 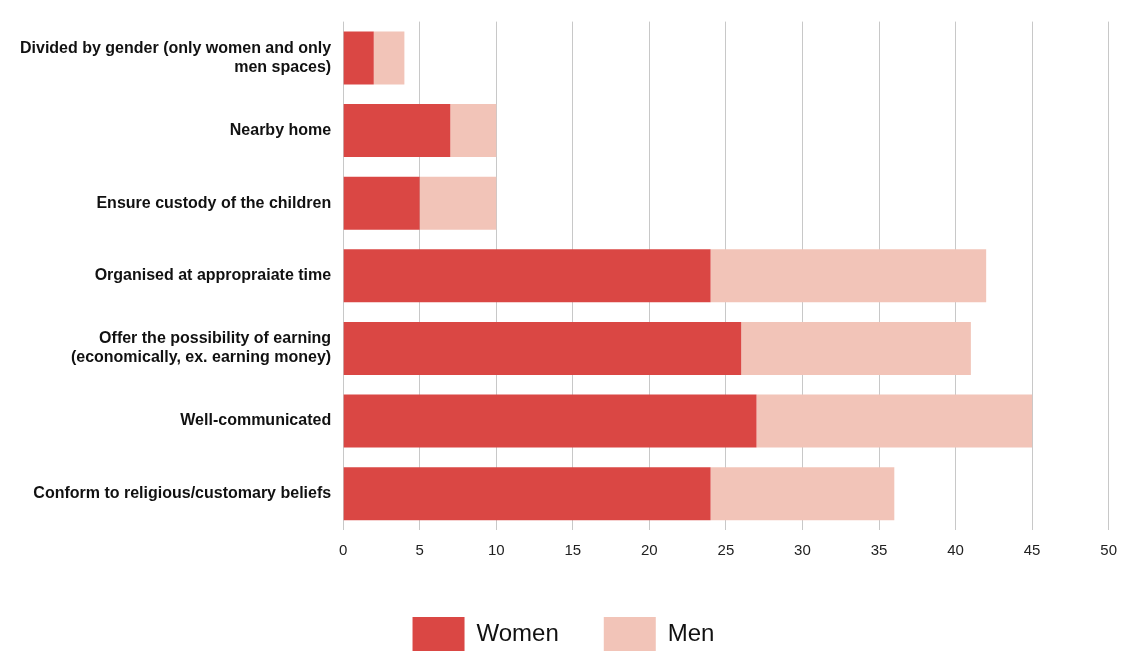 I want to click on y-tick-label: Organised at appropraiate time, so click(x=213, y=275).